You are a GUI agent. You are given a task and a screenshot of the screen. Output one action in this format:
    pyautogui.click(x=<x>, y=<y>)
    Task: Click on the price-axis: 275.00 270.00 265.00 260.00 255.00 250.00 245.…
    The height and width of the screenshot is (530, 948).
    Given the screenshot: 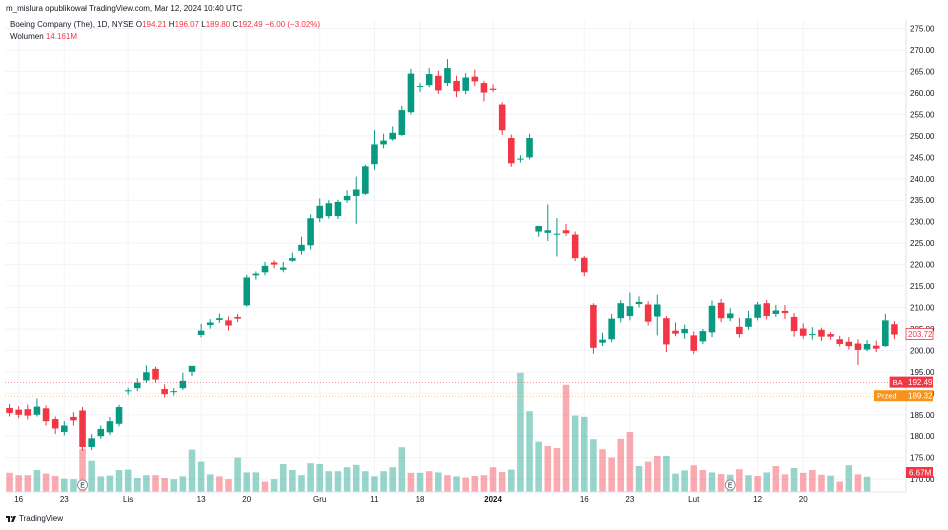 What is the action you would take?
    pyautogui.click(x=911, y=246)
    